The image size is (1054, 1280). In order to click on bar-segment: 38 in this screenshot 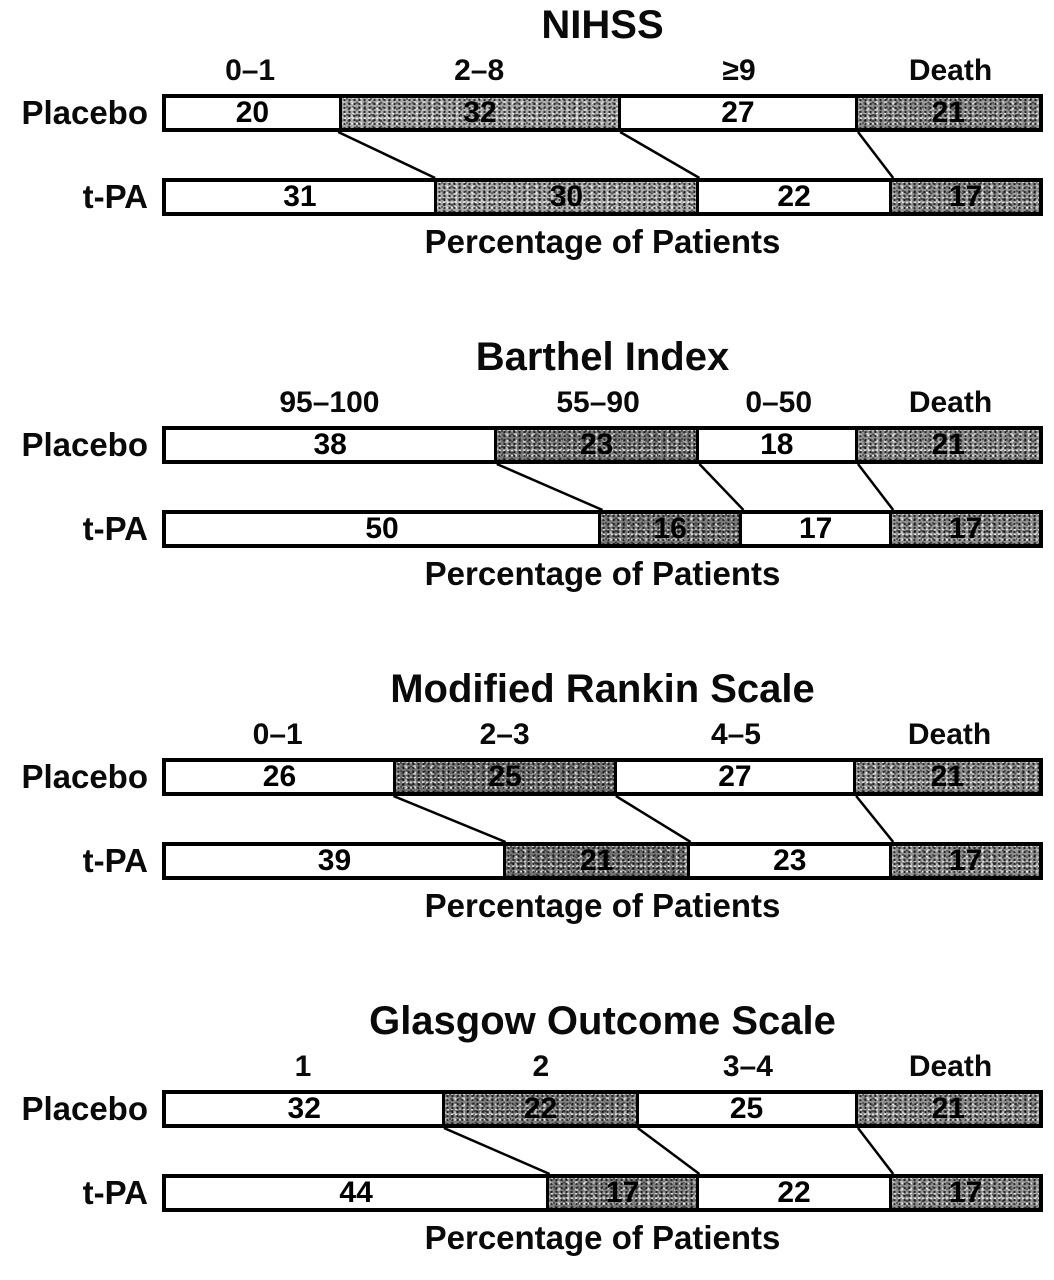, I will do `click(330, 445)`.